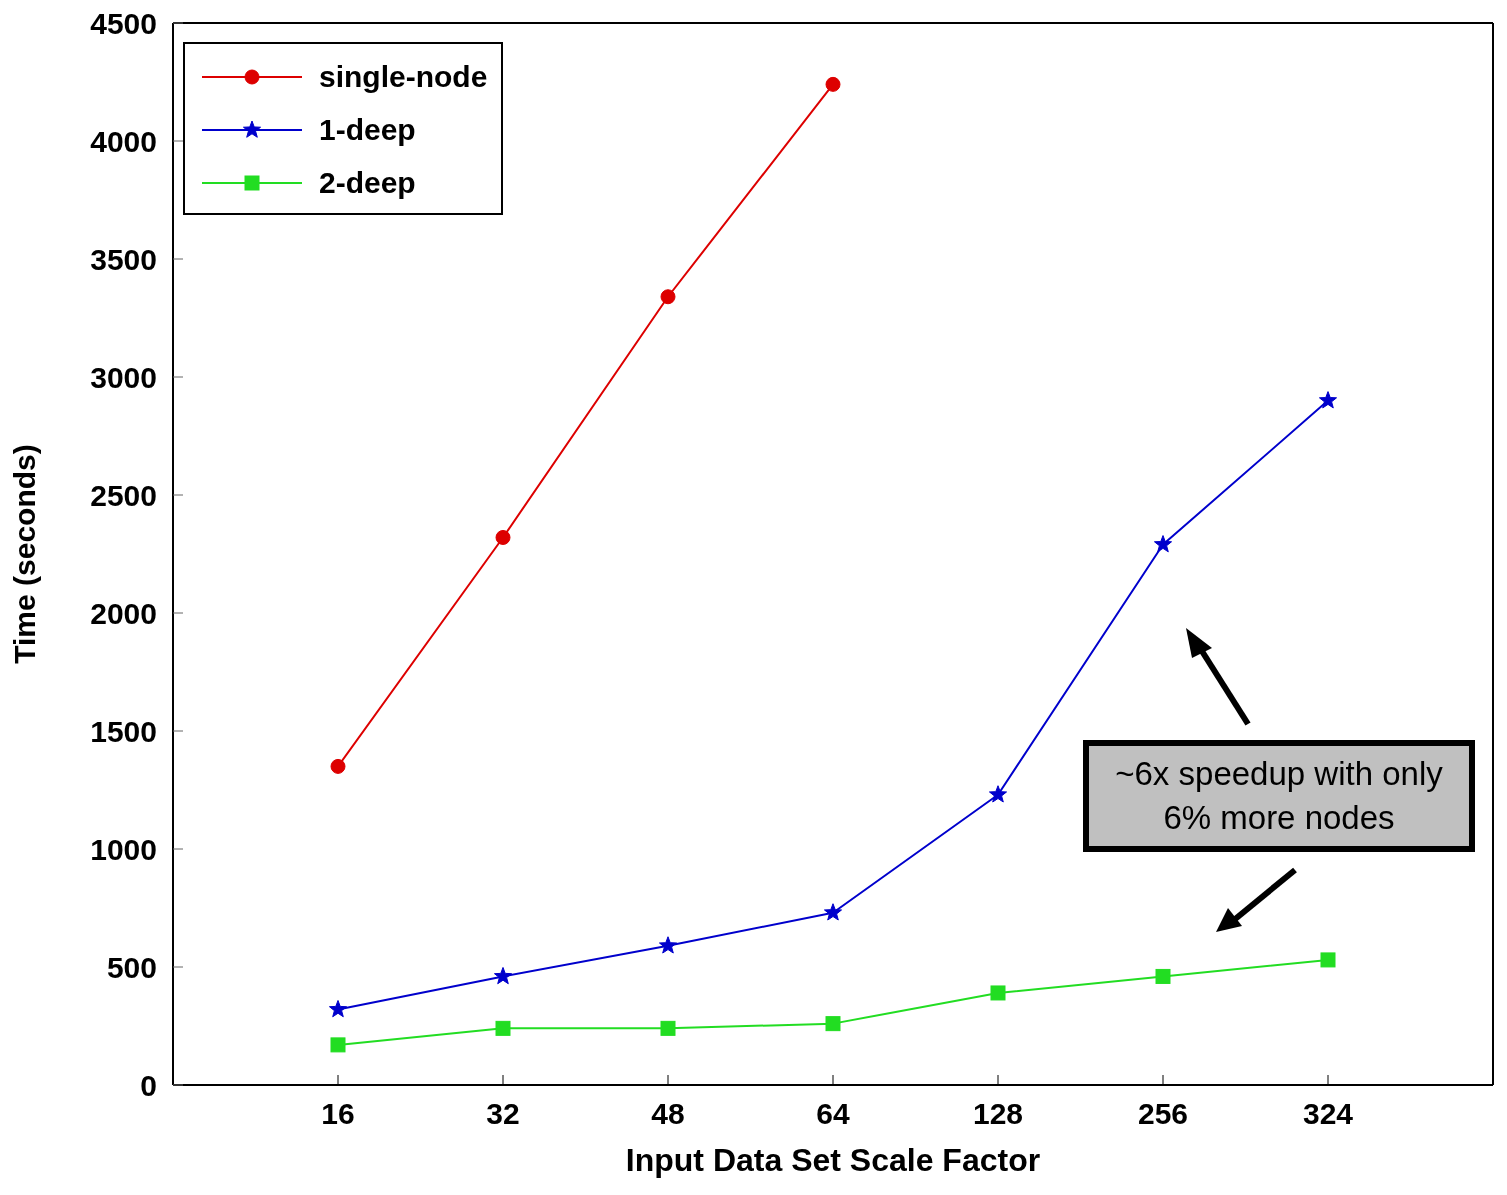 Image resolution: width=1507 pixels, height=1195 pixels. I want to click on x-tick-label: 32, so click(503, 1114).